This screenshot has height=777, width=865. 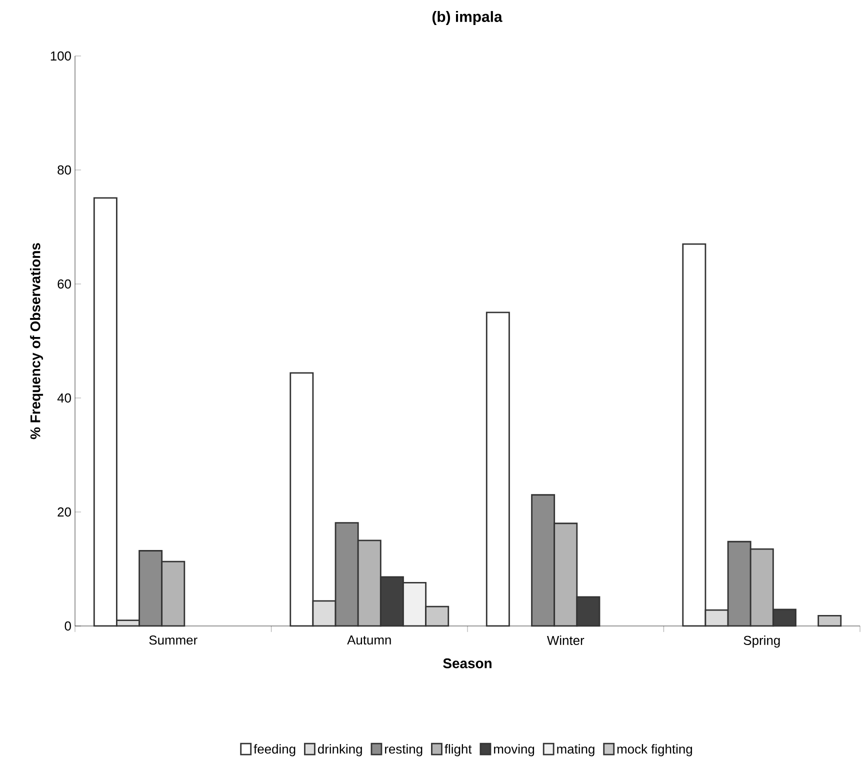 I want to click on legend-label: drinking, so click(x=340, y=750).